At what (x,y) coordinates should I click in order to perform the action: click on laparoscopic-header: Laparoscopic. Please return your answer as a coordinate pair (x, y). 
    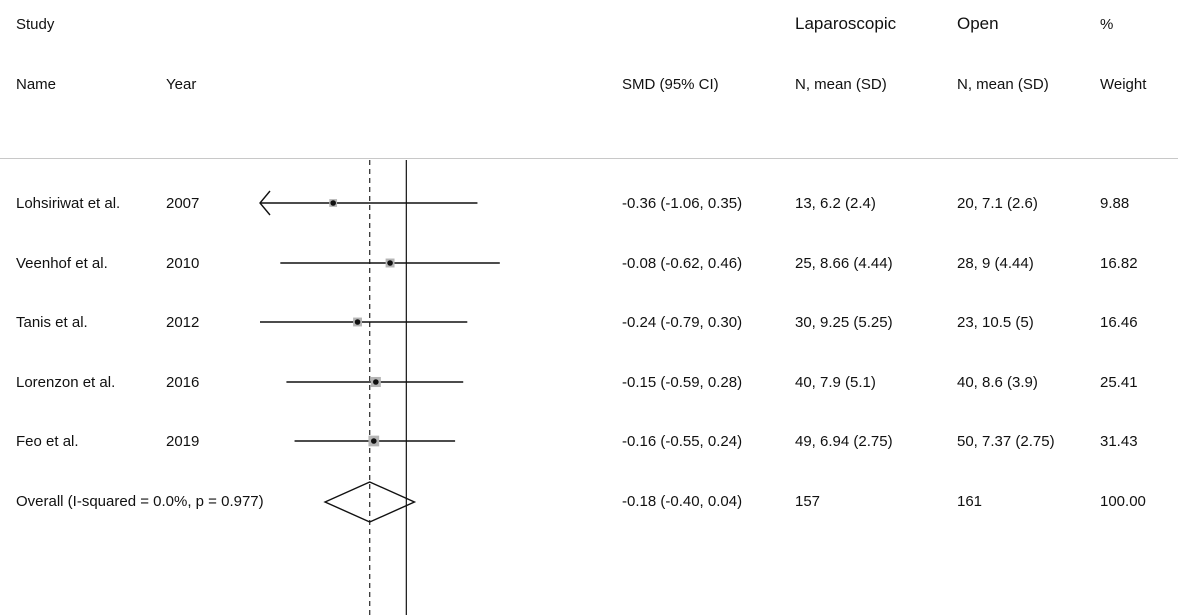
    Looking at the image, I should click on (846, 23).